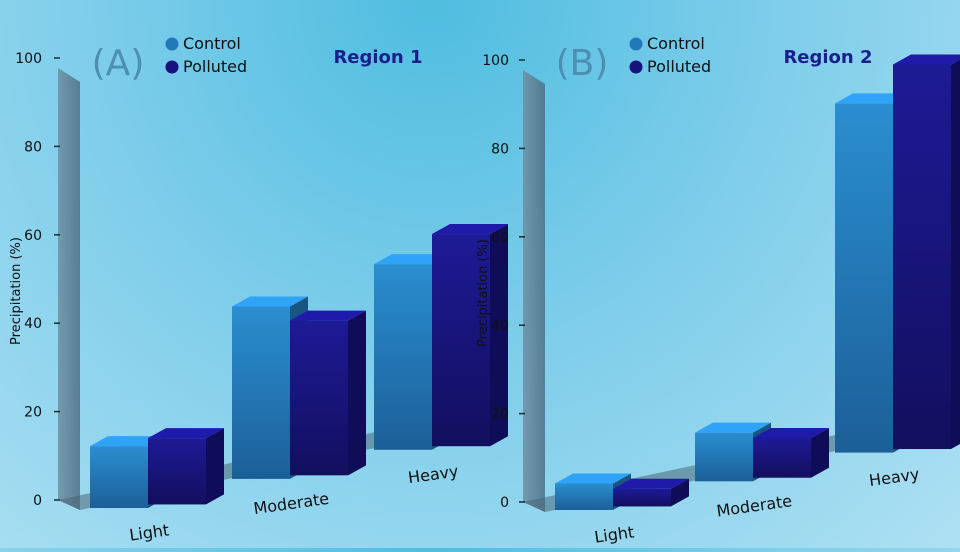 The image size is (960, 552). What do you see at coordinates (582, 63) in the screenshot?
I see `panel-label: (B)` at bounding box center [582, 63].